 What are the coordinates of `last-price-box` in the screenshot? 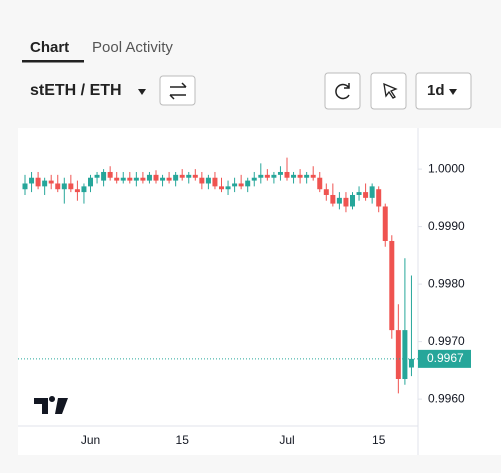 It's located at (444, 358).